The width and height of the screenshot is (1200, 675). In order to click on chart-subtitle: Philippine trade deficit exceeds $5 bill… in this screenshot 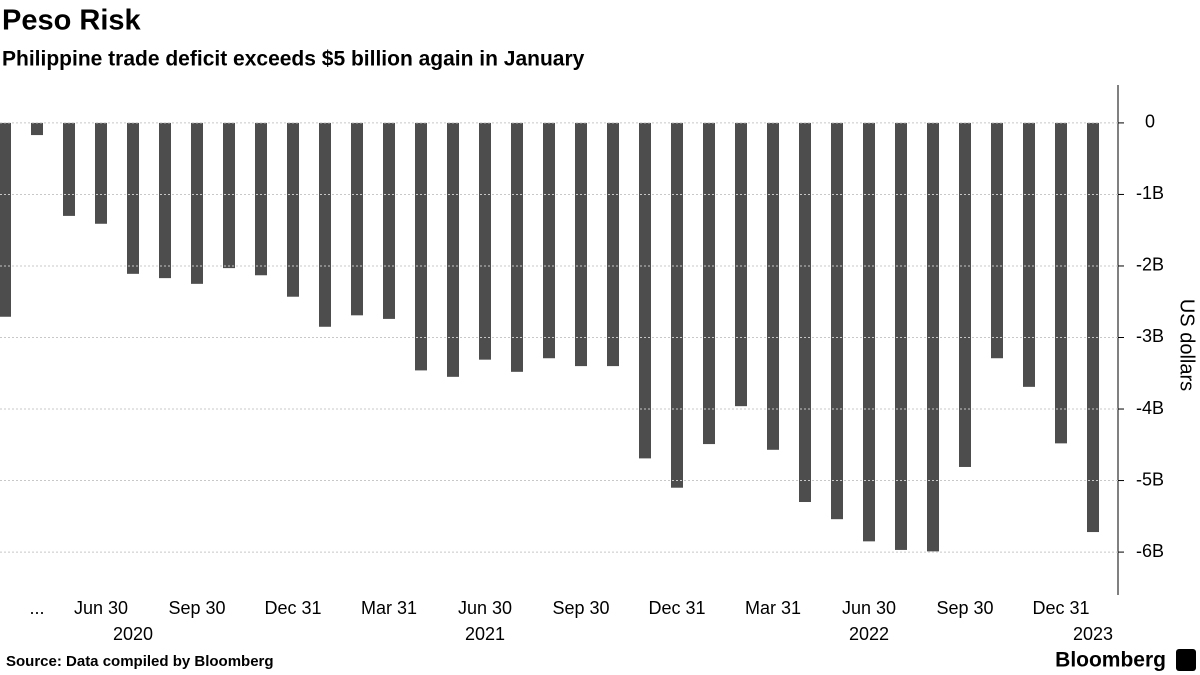, I will do `click(293, 59)`.